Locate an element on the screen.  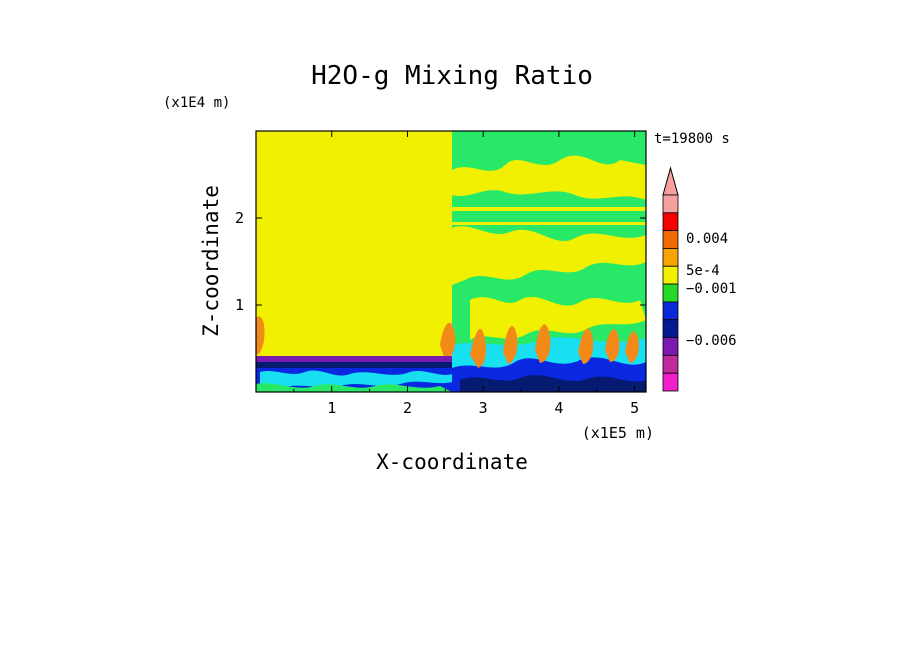
colorbar is located at coordinates (670, 279).